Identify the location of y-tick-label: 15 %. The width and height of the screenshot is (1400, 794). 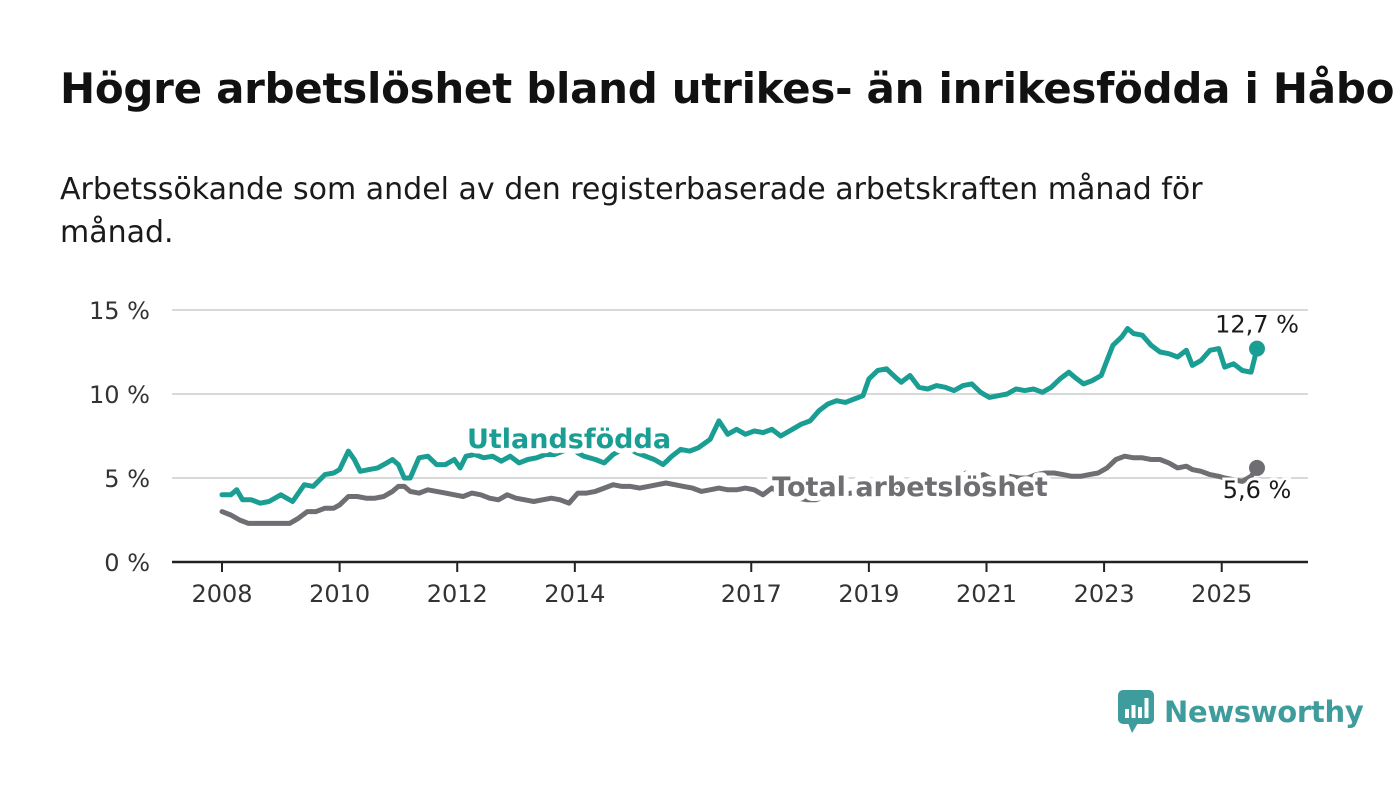
(119, 311).